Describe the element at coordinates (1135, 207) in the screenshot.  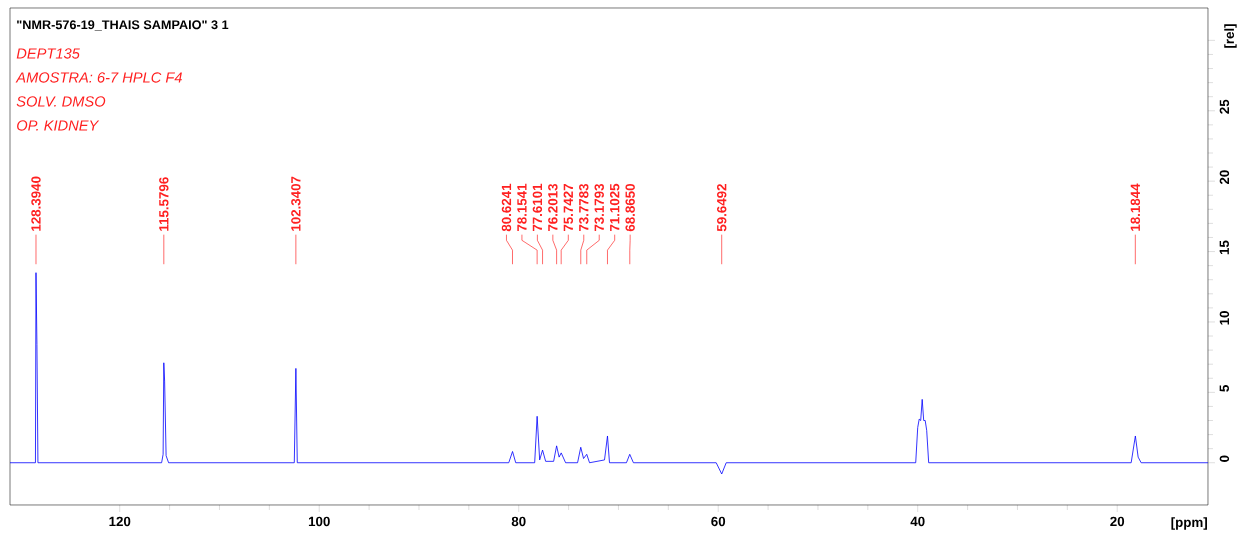
I see `annotation: 18.1844` at that location.